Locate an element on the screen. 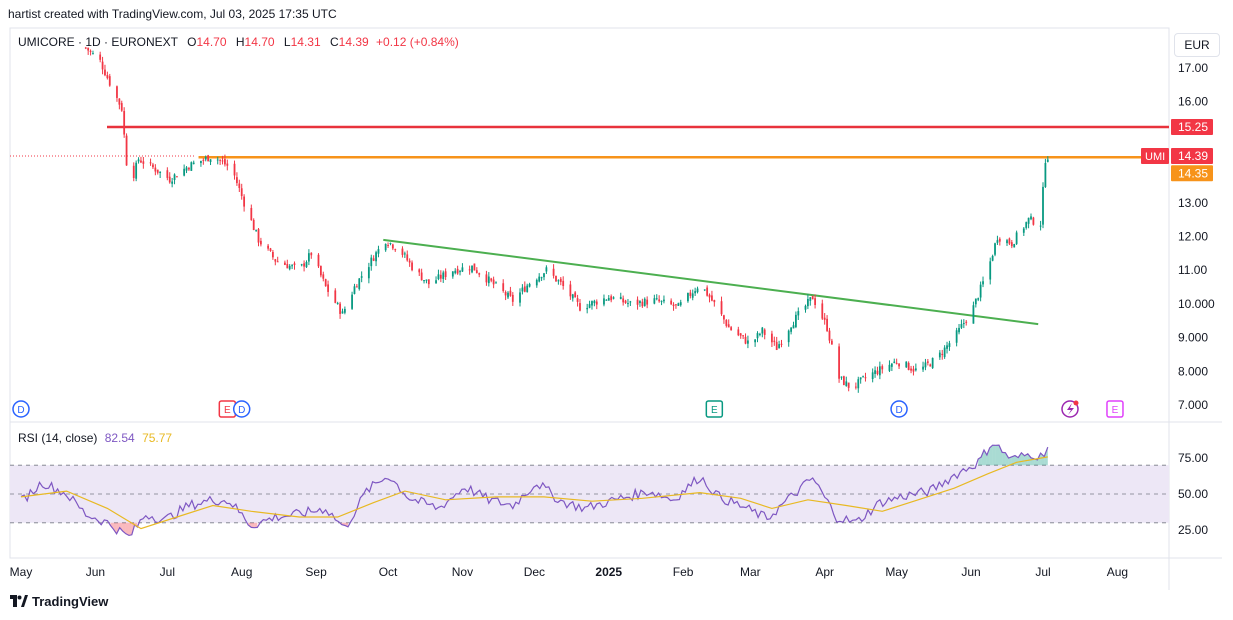  price-tick-label: 12.00 is located at coordinates (1193, 237).